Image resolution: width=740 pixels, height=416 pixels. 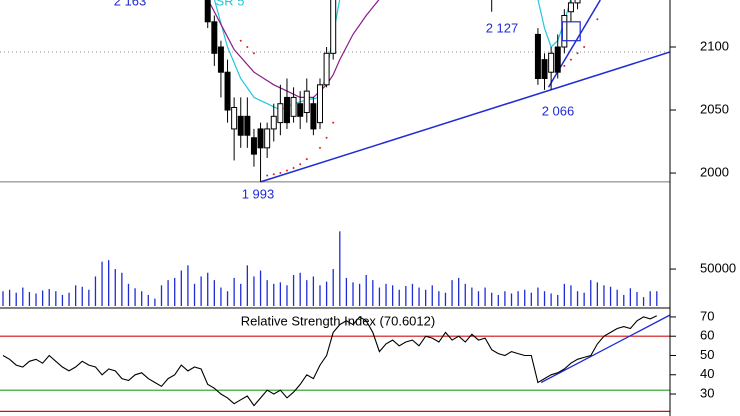 What do you see at coordinates (707, 354) in the screenshot?
I see `y-tick-label: 50` at bounding box center [707, 354].